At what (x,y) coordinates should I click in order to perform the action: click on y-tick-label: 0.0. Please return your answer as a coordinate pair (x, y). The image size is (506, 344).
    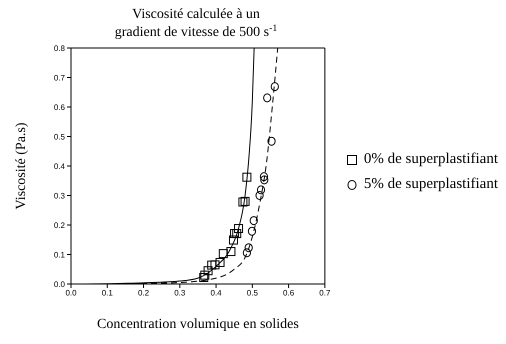
    Looking at the image, I should click on (60, 284).